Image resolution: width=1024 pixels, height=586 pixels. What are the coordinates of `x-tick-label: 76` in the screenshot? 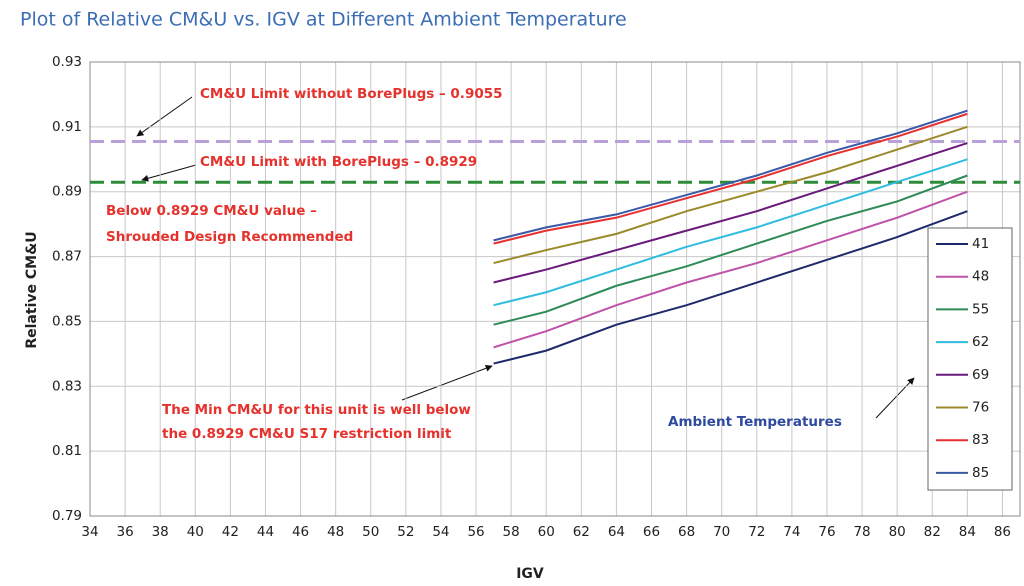 It's located at (826, 532).